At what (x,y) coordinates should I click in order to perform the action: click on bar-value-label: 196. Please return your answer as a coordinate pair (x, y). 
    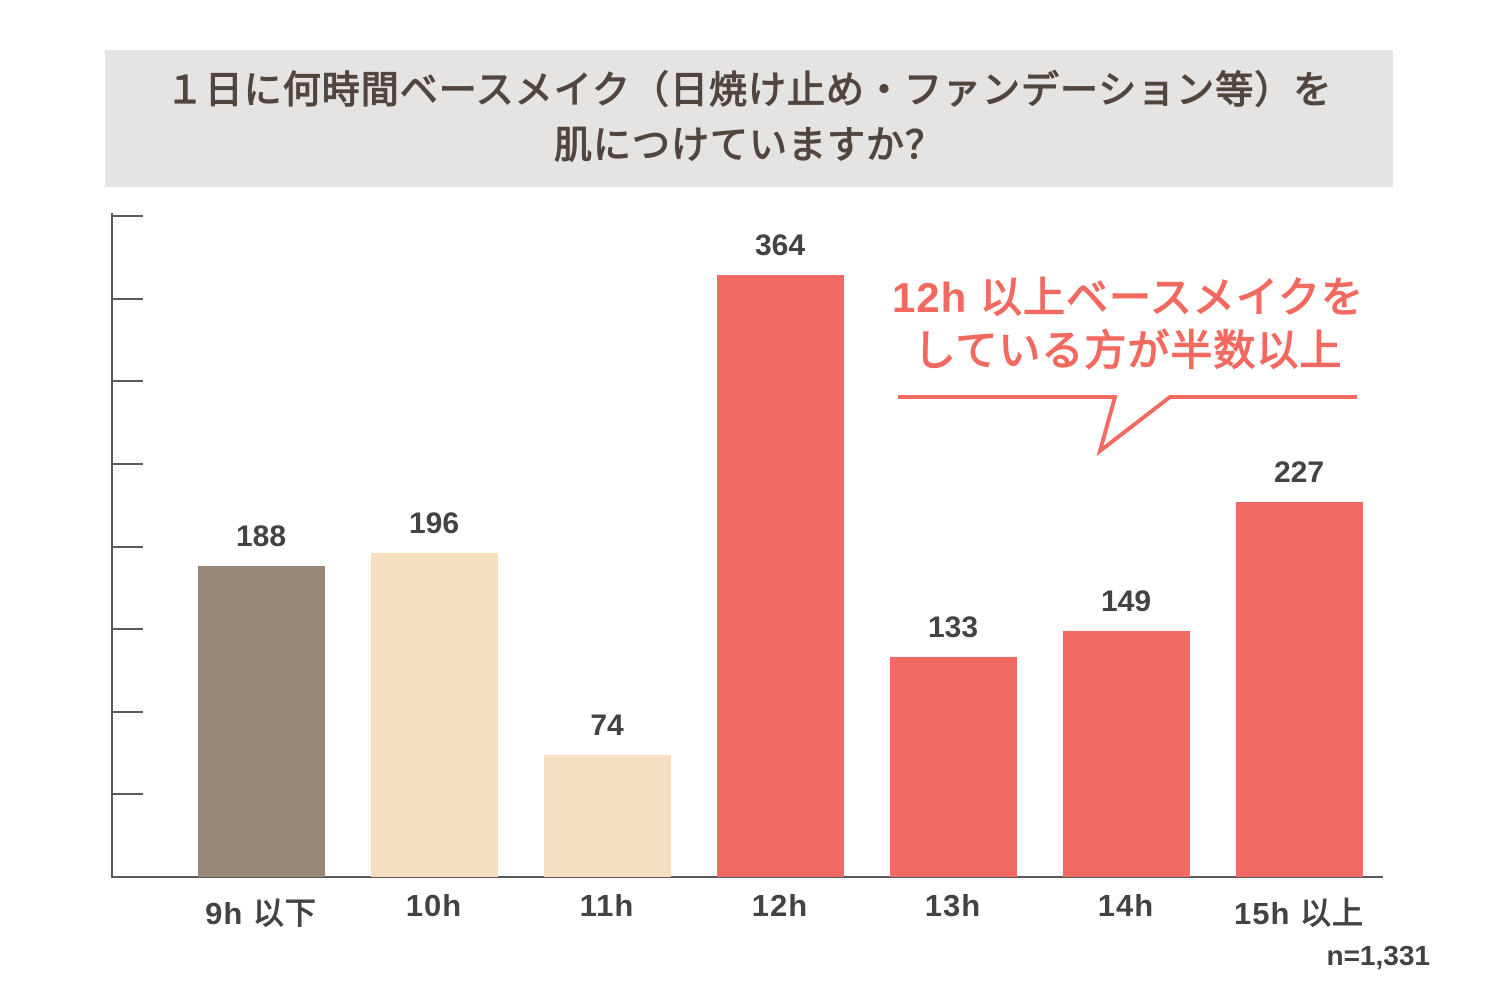
    Looking at the image, I should click on (434, 524).